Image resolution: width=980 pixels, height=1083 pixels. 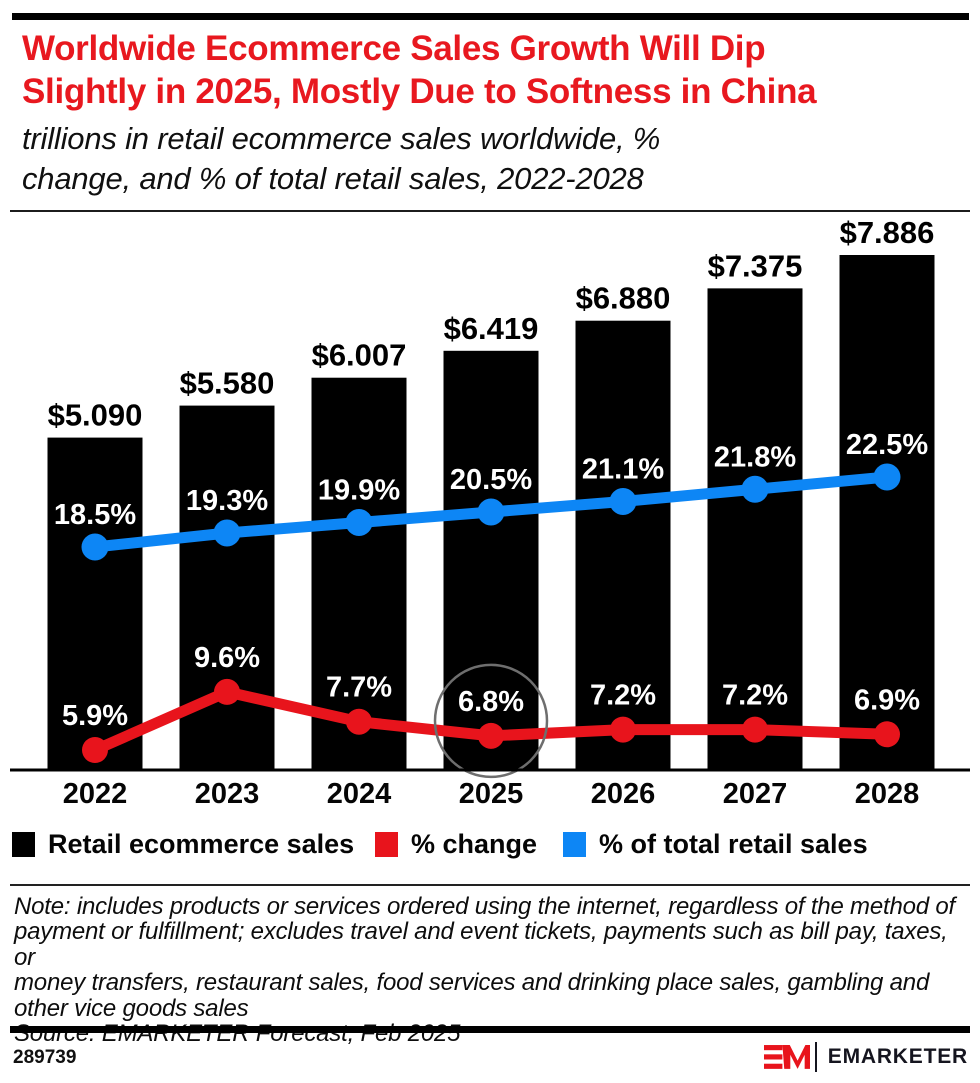 What do you see at coordinates (359, 491) in the screenshot?
I see `pct-total-retail-label-2024: 19.9%` at bounding box center [359, 491].